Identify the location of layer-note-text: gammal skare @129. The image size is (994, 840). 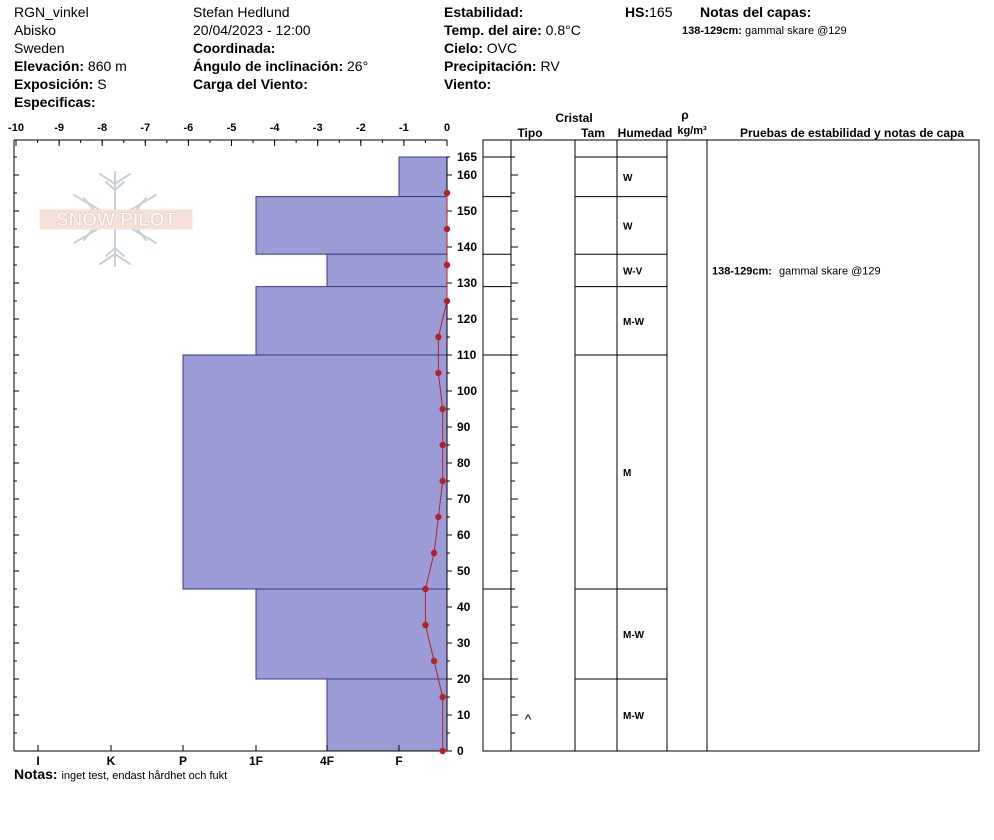
(796, 31).